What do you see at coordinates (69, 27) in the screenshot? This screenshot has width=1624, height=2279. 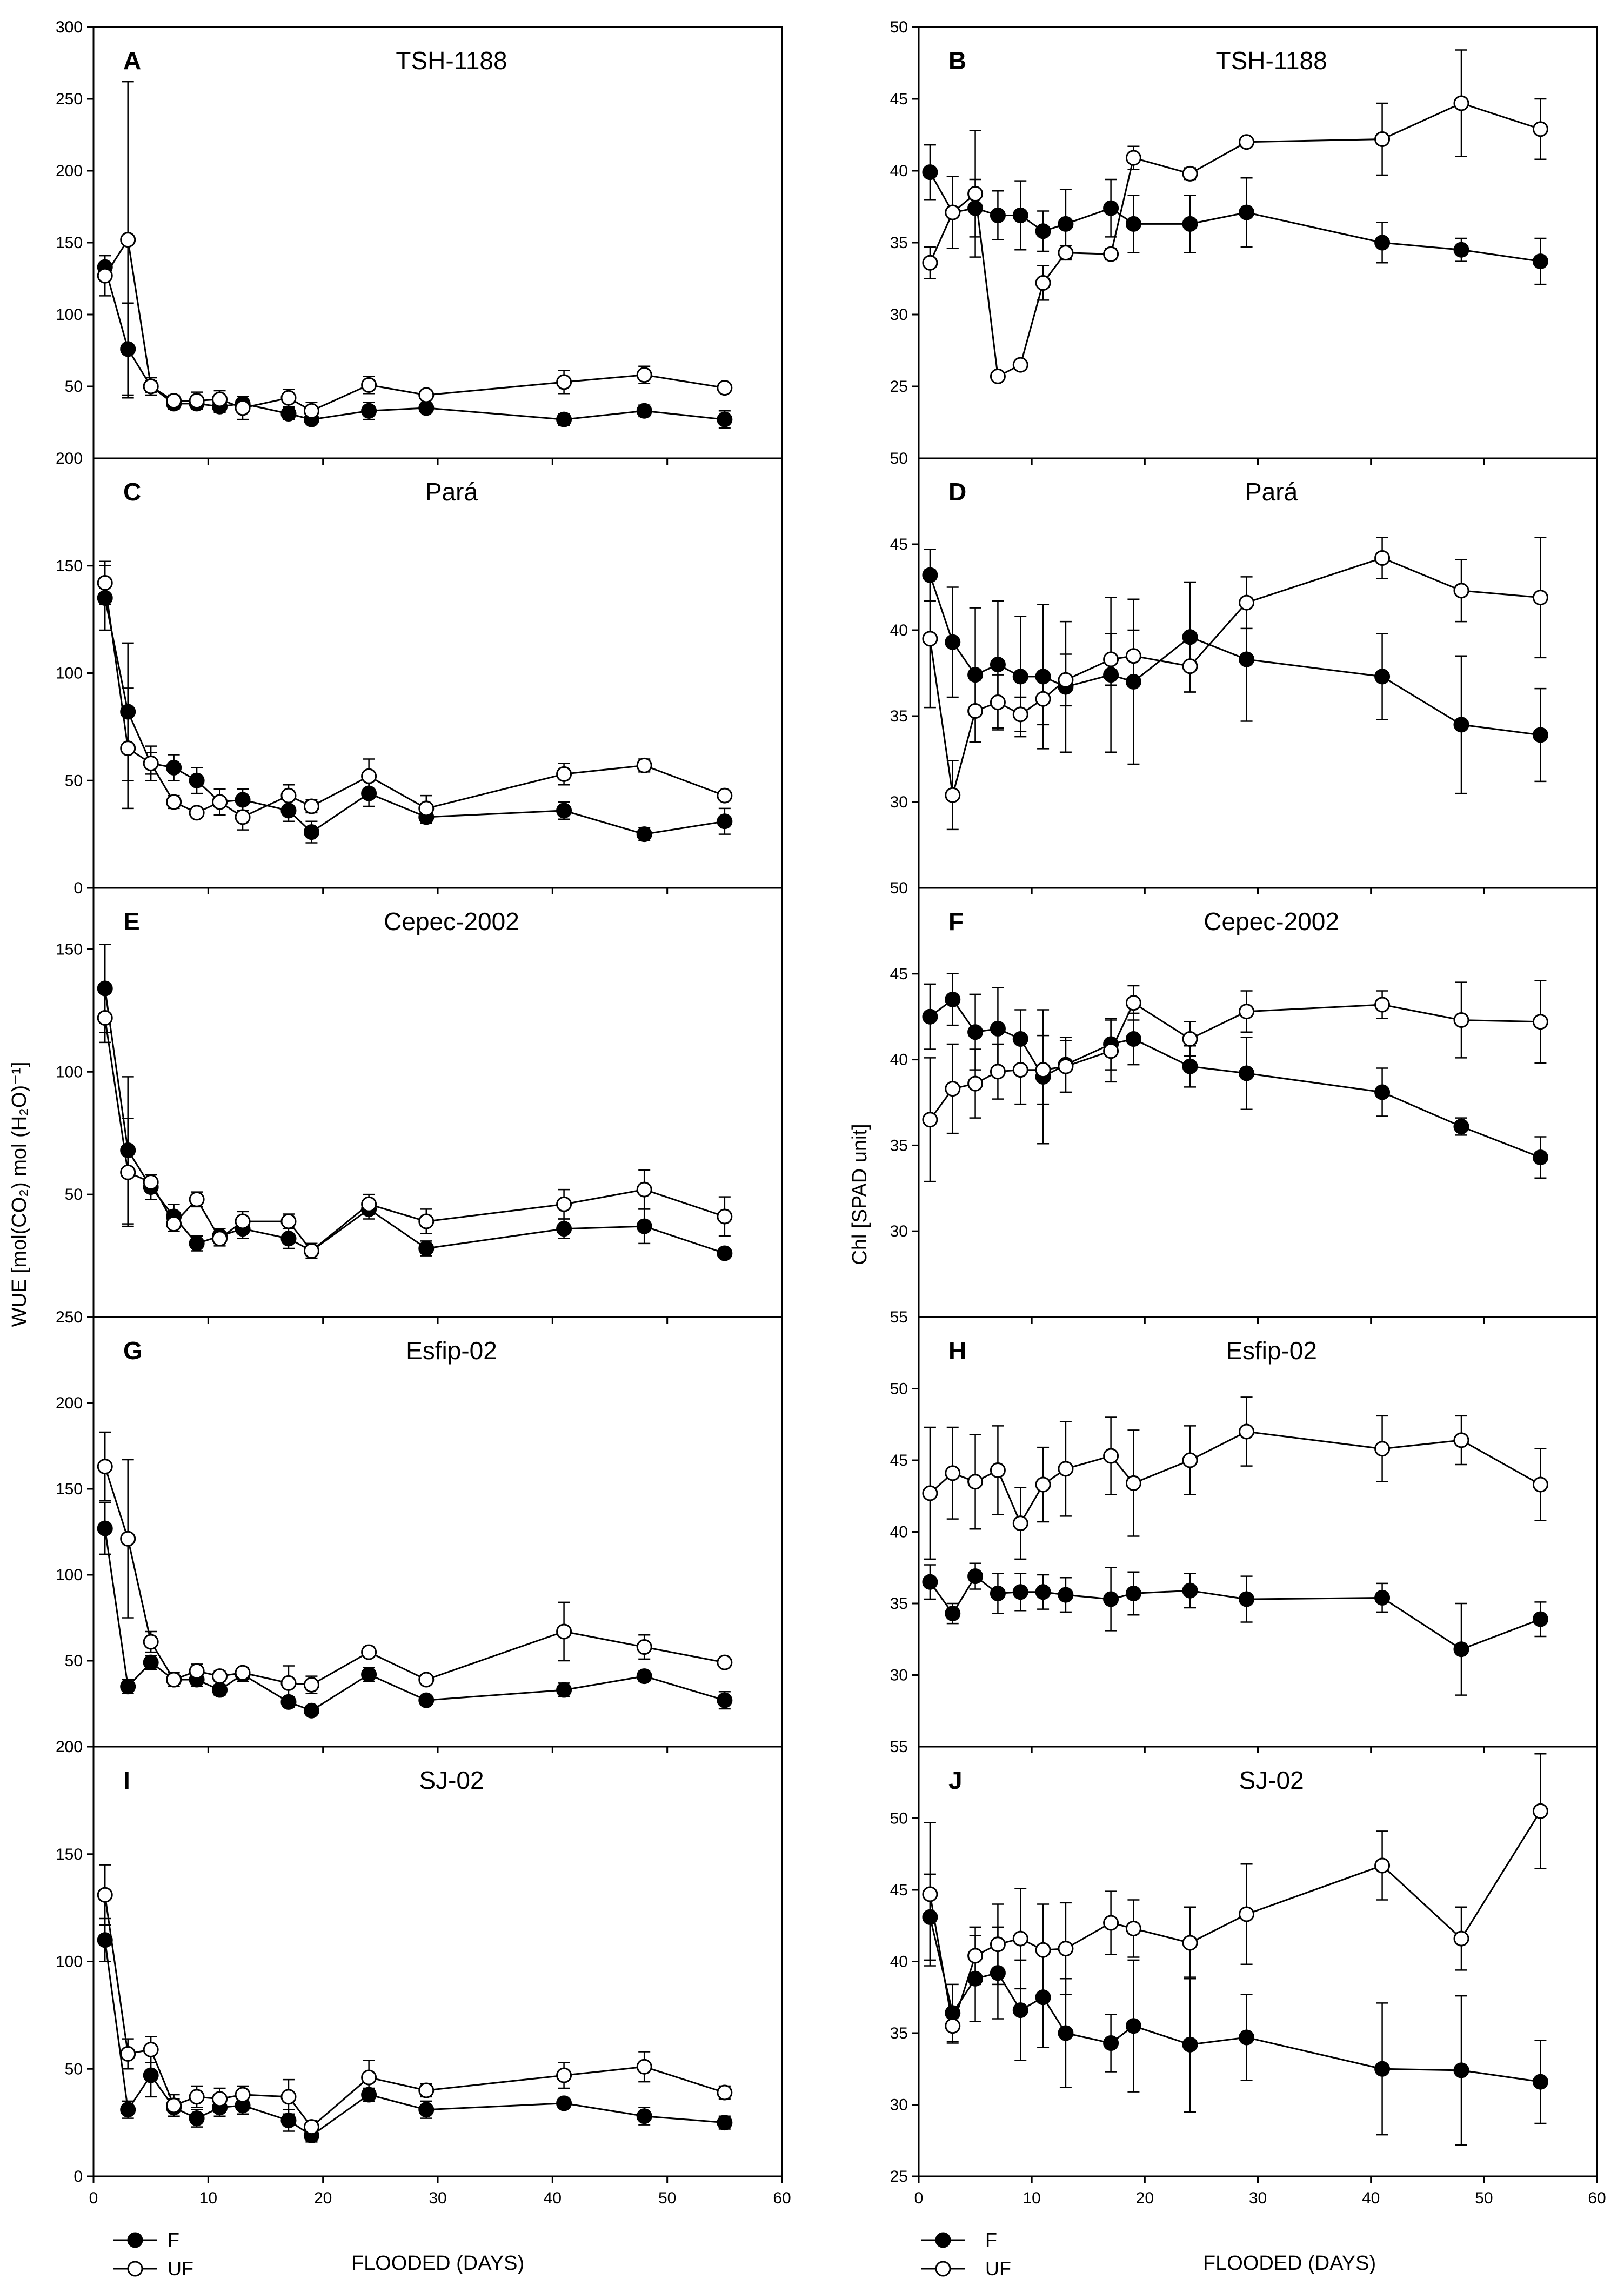 I see `y-tick-label-top: 300` at bounding box center [69, 27].